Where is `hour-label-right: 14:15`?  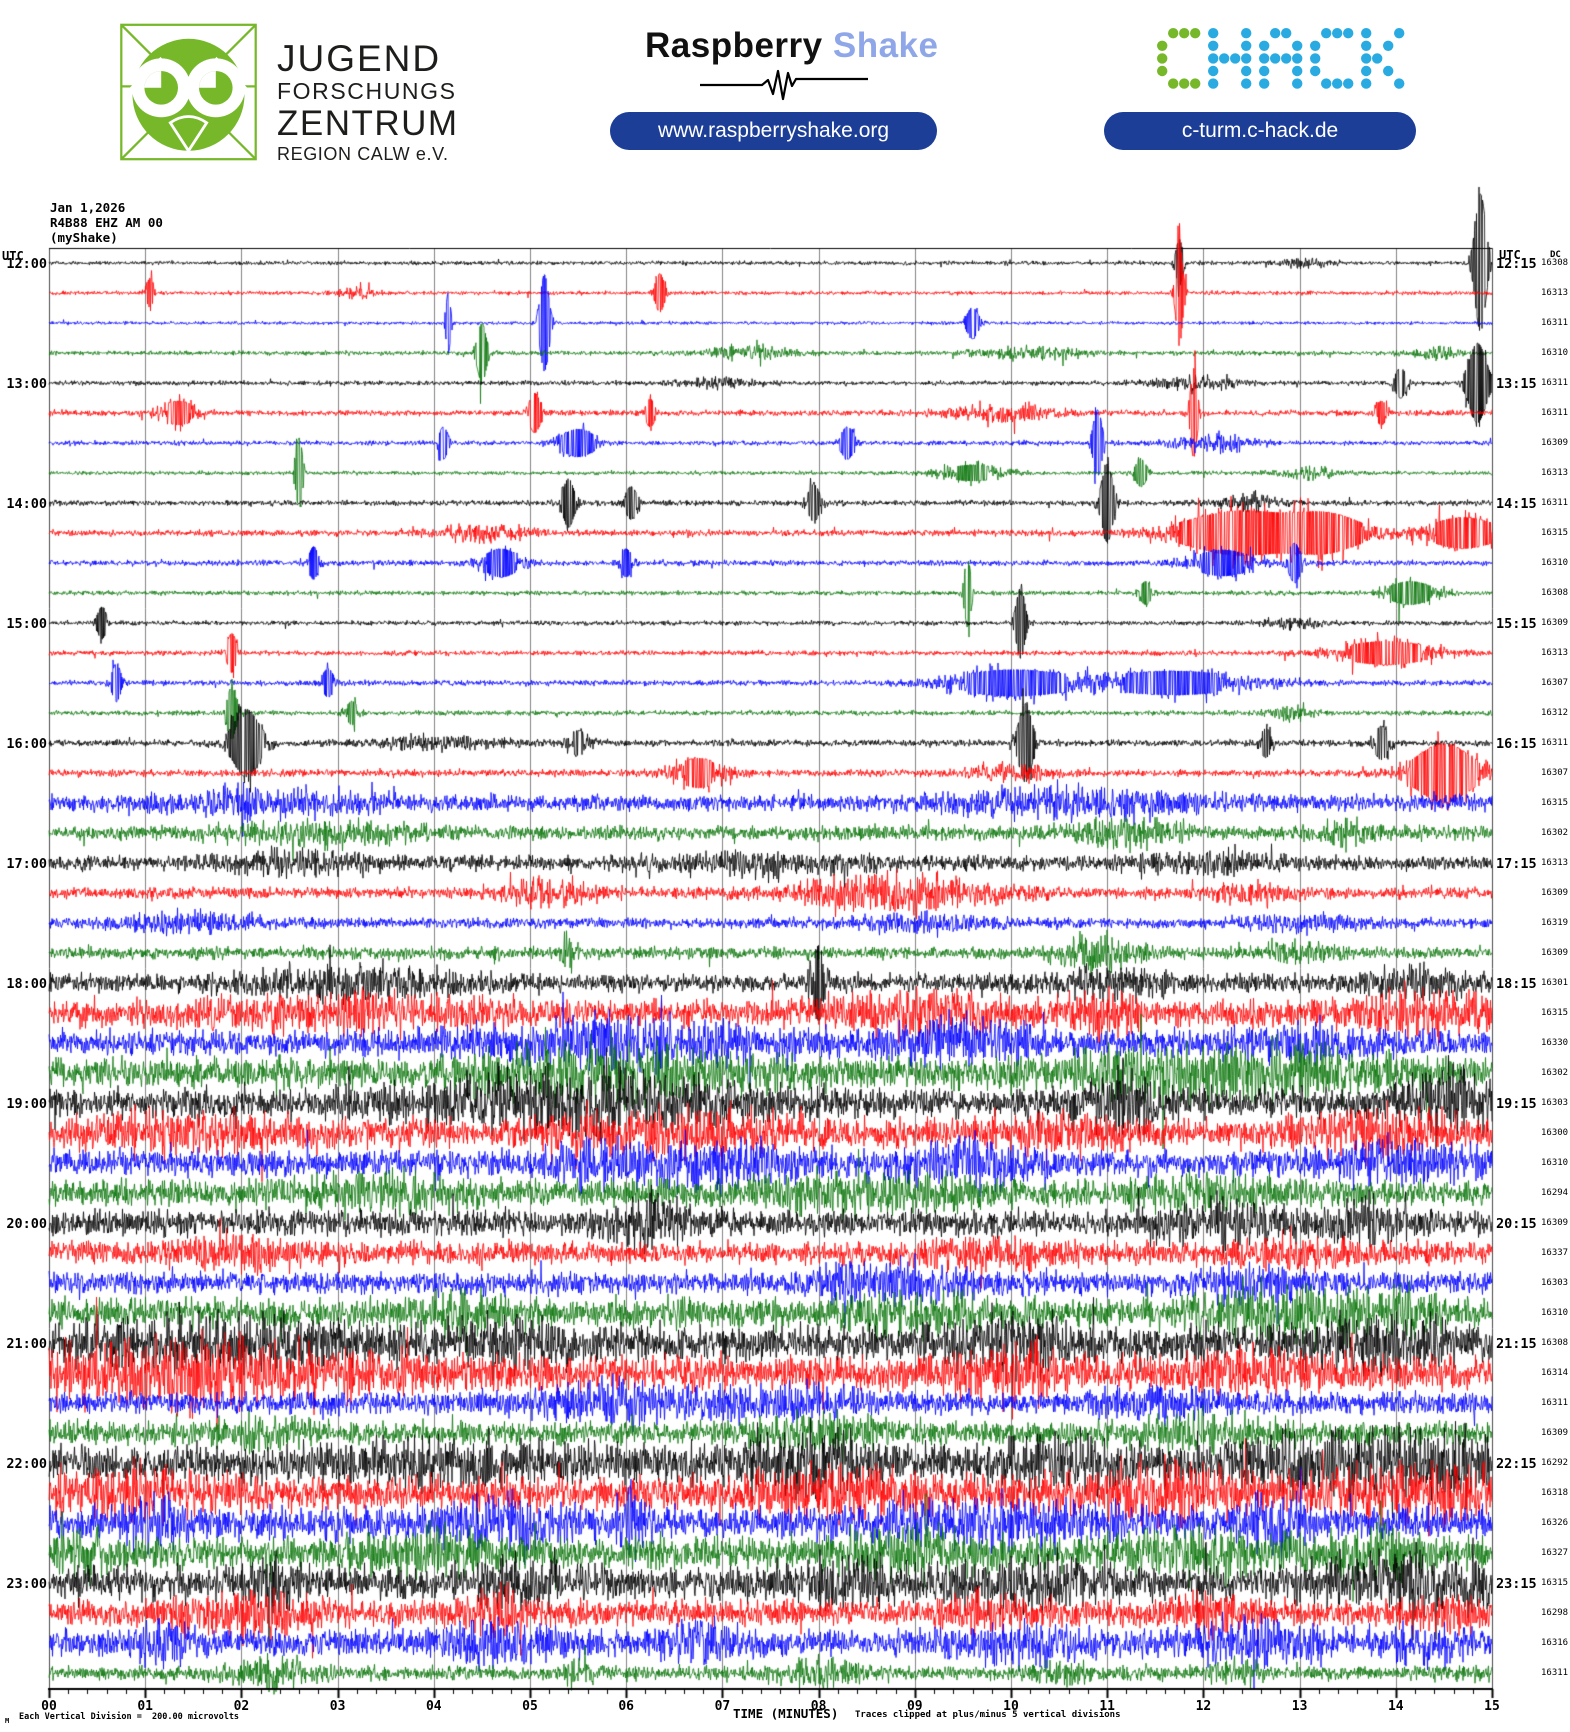 hour-label-right: 14:15 is located at coordinates (1516, 504).